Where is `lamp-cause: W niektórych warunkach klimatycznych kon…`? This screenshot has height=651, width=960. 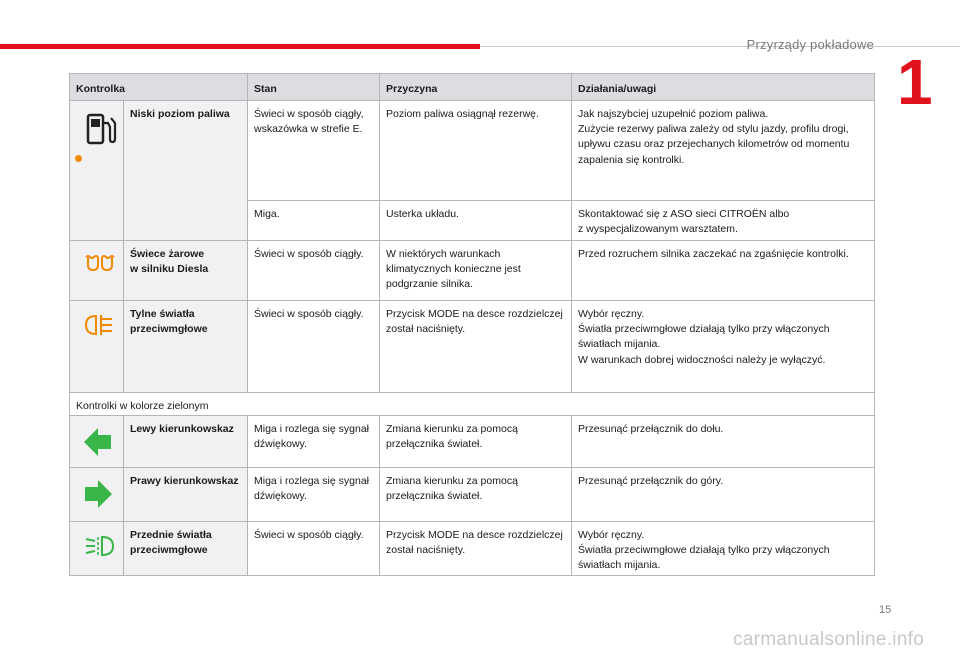
lamp-cause: W niektórych warunkach klimatycznych kon… is located at coordinates (476, 270).